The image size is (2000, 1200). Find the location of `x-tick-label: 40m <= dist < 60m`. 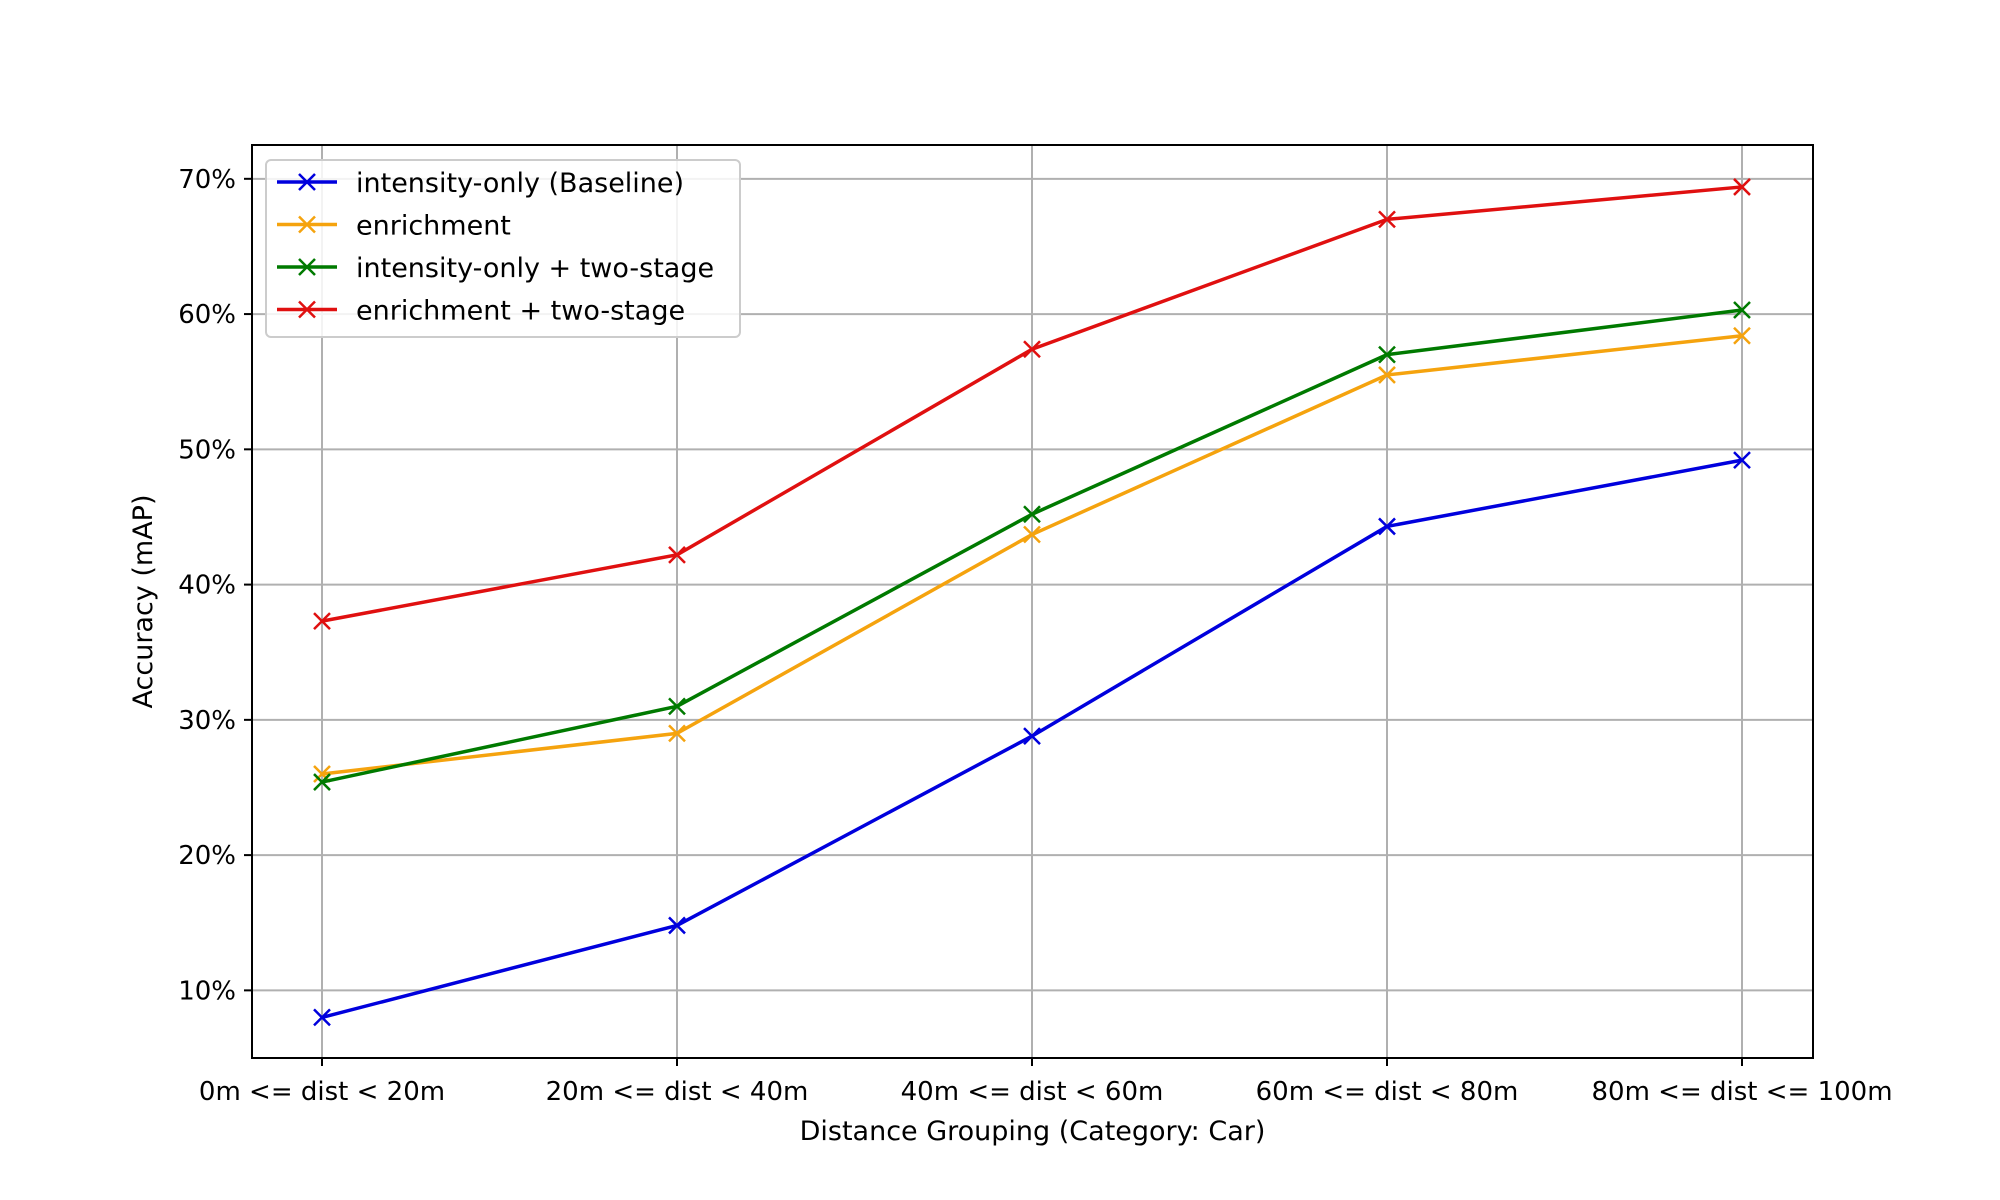

x-tick-label: 40m <= dist < 60m is located at coordinates (1032, 1092).